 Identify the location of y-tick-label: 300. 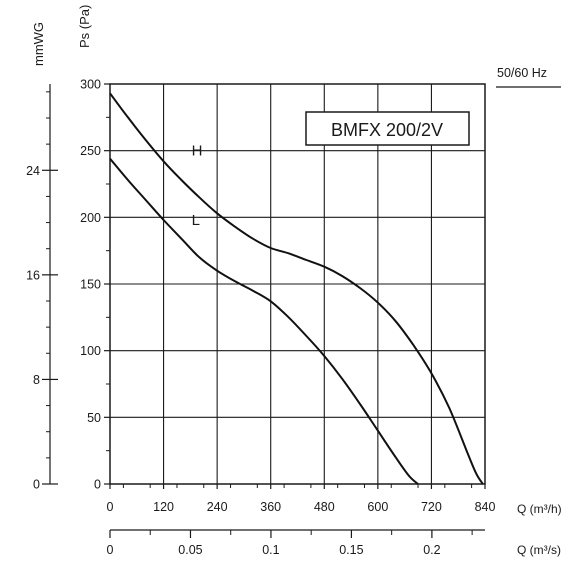
(90, 85).